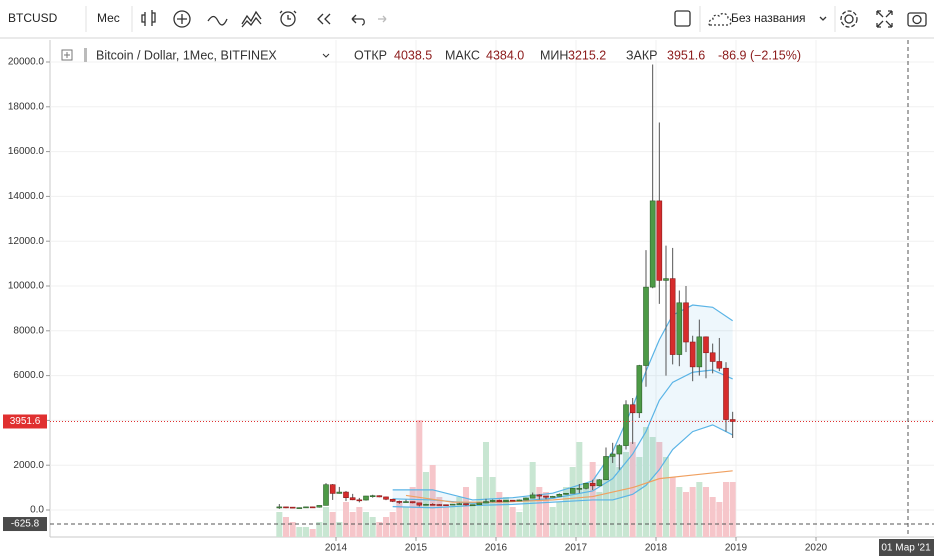 The width and height of the screenshot is (934, 557). Describe the element at coordinates (25, 524) in the screenshot. I see `crosshair-price-tag` at that location.